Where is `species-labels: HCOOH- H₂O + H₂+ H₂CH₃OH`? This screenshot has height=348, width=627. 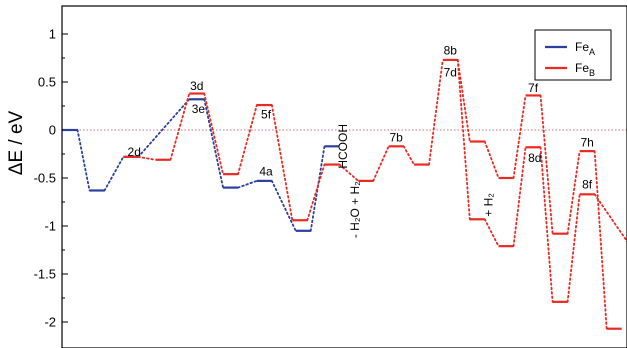 species-labels: HCOOH- H₂O + H₂+ H₂CH₃OH is located at coordinates (416, 181).